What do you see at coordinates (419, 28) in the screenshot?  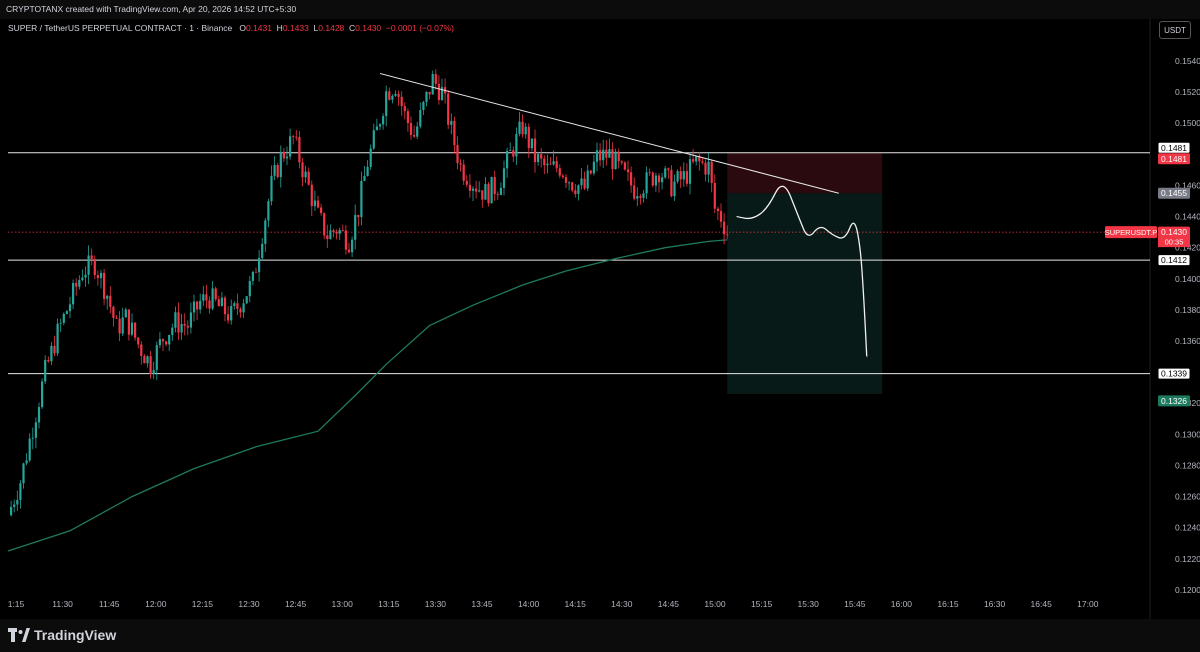 I see `change-value: −0.0001 (−0.07%)` at bounding box center [419, 28].